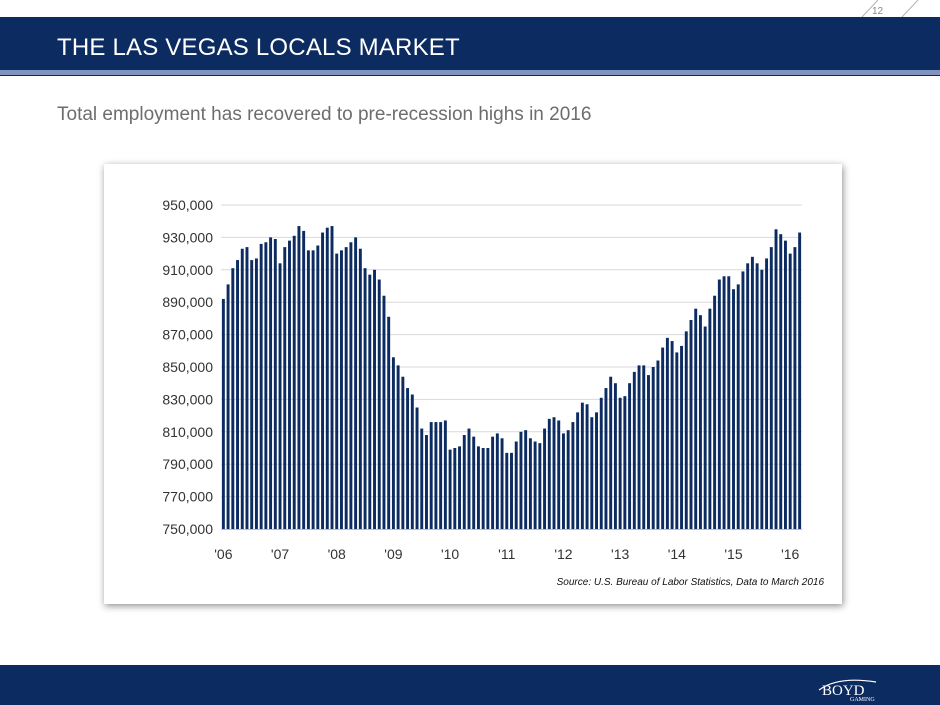 This screenshot has height=705, width=940. What do you see at coordinates (280, 554) in the screenshot?
I see `x-tick-label: '07` at bounding box center [280, 554].